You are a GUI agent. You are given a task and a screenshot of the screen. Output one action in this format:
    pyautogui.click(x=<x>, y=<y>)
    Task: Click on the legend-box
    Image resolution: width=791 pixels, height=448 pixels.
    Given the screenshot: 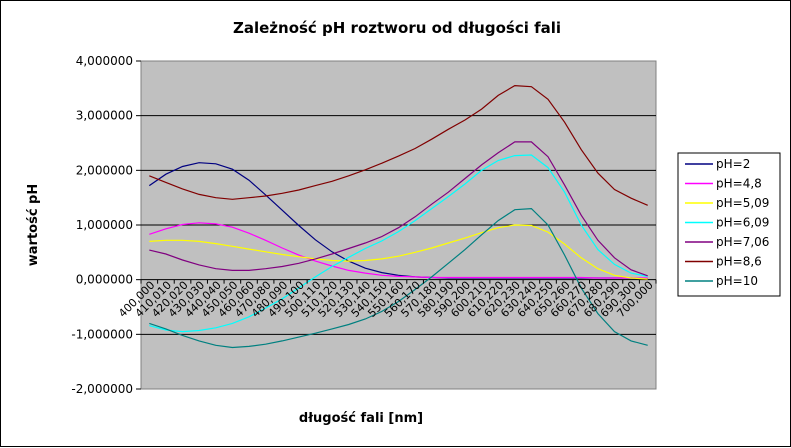 What is the action you would take?
    pyautogui.click(x=729, y=224)
    